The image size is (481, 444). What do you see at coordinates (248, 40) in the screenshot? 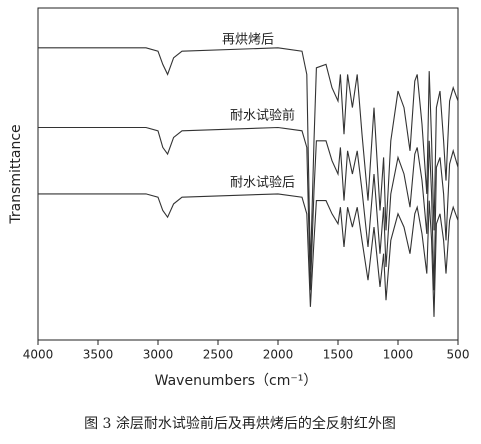
I see `series-label: 再烘烤后` at bounding box center [248, 40].